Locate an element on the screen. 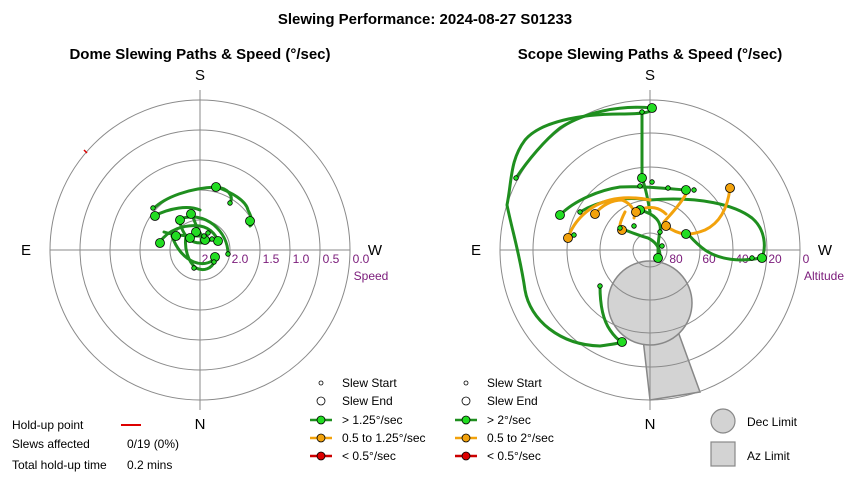 The height and width of the screenshot is (480, 850). dome-legend-fast-icon is located at coordinates (321, 420).